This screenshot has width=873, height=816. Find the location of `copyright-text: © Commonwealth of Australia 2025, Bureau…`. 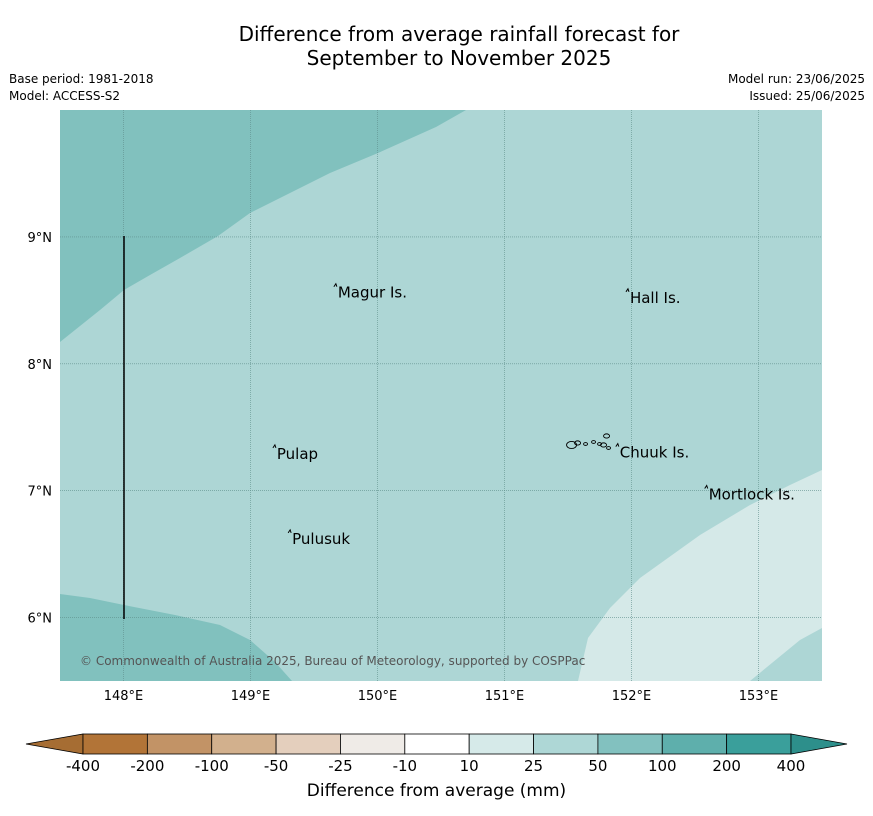

copyright-text: © Commonwealth of Australia 2025, Bureau… is located at coordinates (332, 661).